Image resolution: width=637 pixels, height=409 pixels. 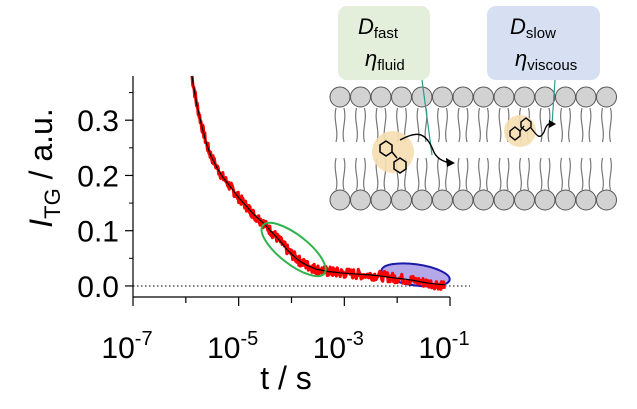 I want to click on fast-component-highlight, so click(x=293, y=249).